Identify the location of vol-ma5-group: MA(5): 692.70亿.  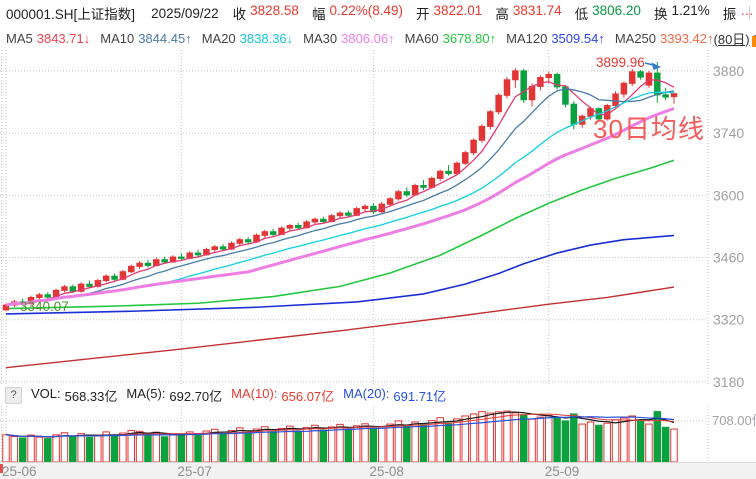
(174, 395).